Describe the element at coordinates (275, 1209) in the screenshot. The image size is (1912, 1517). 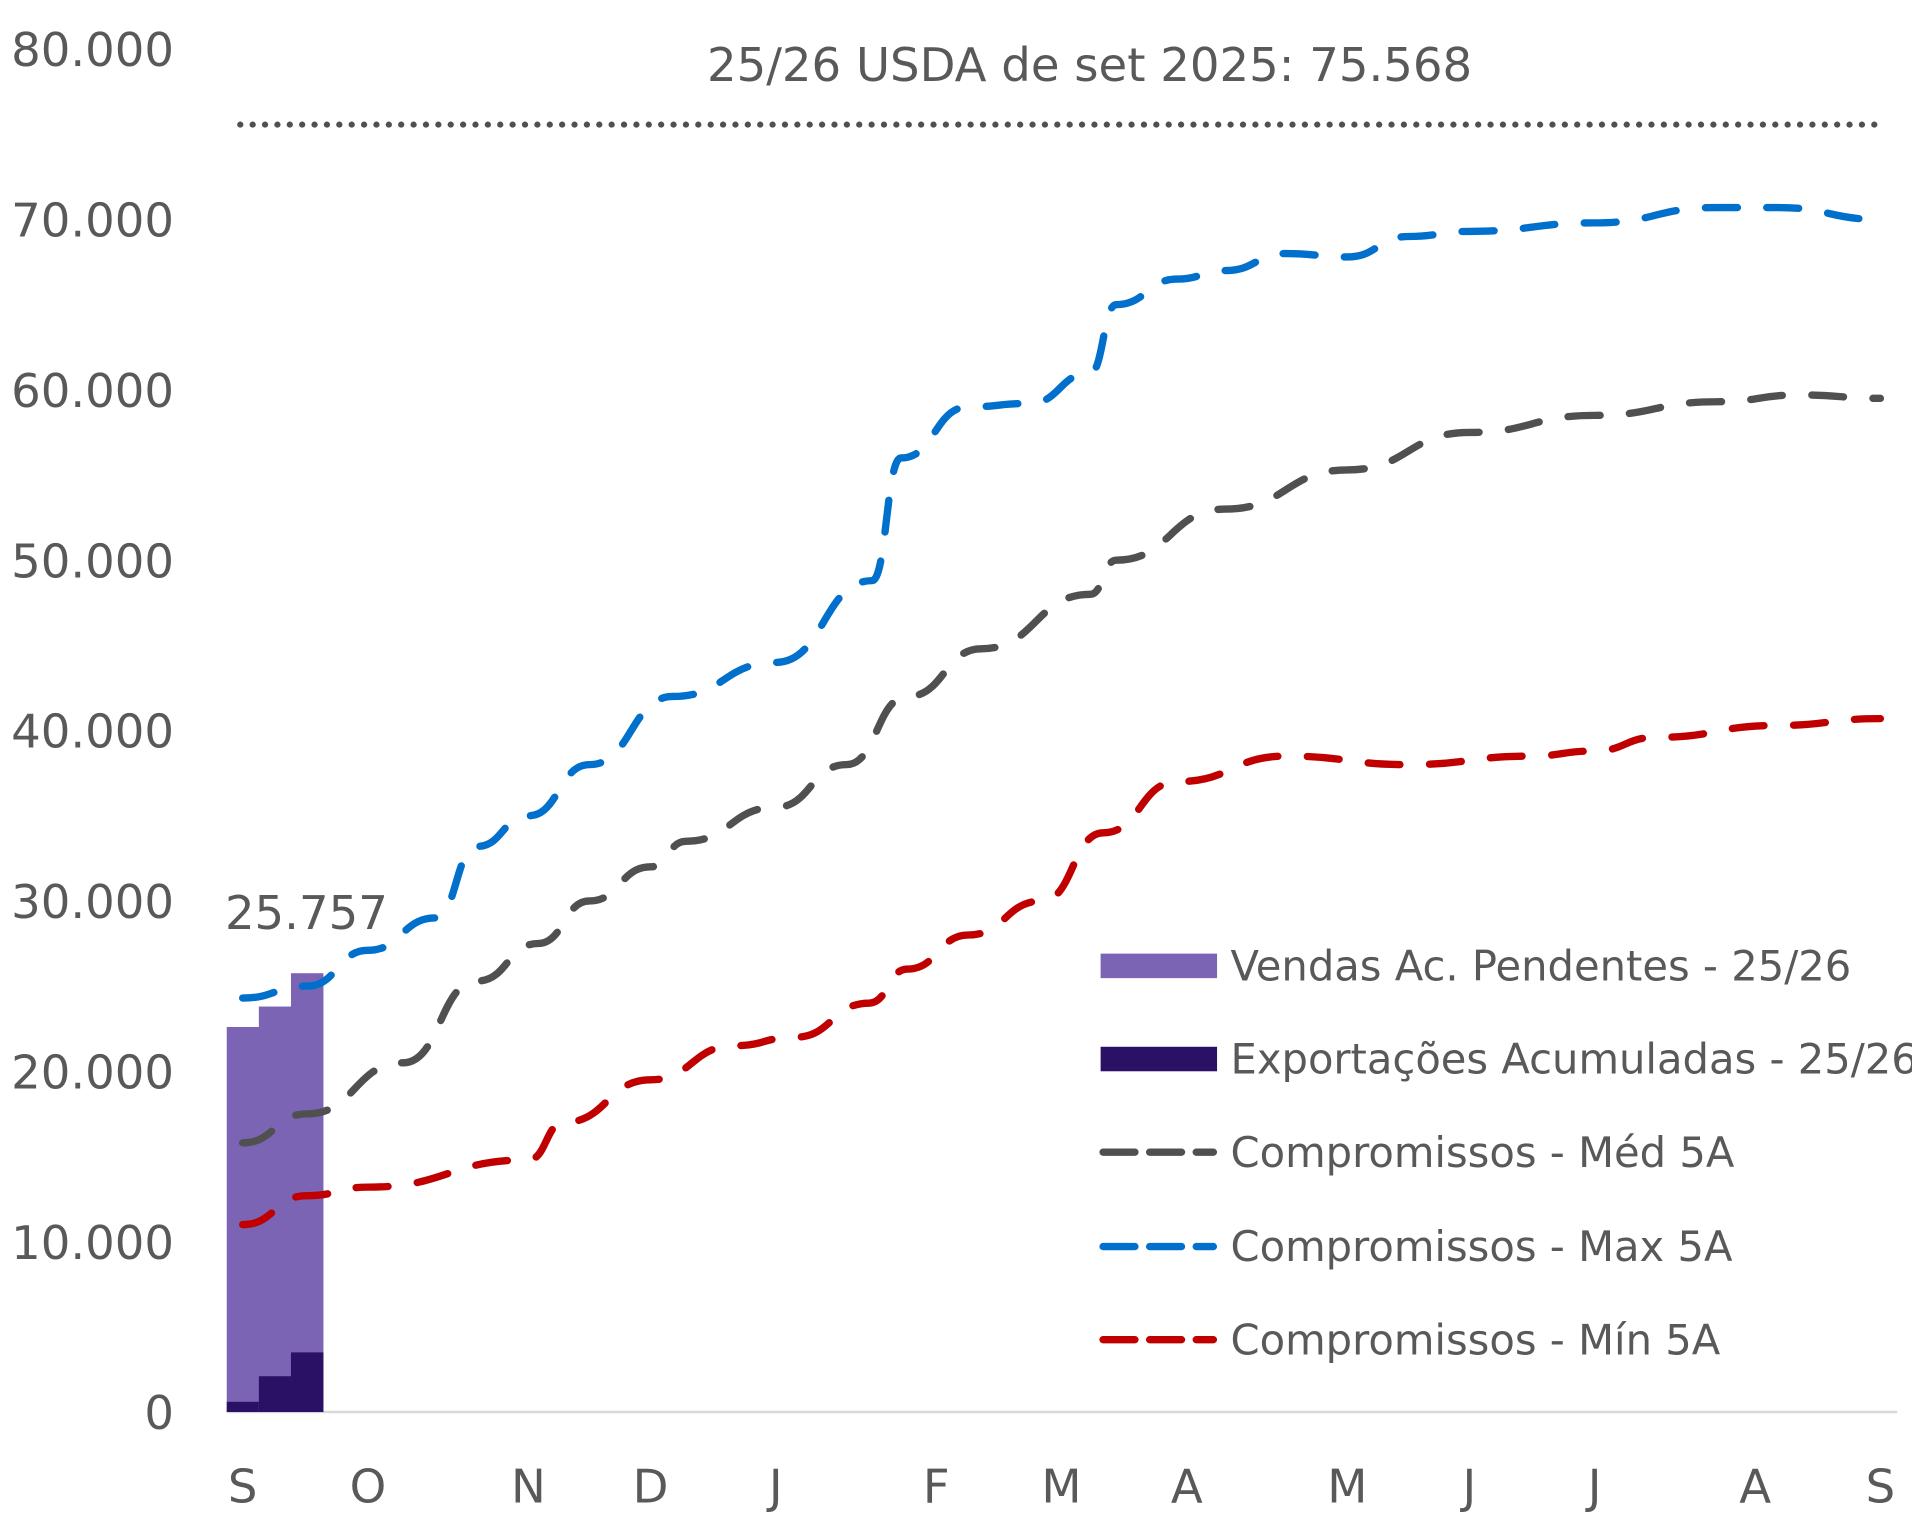
I see `bar-vendas-pendentes` at that location.